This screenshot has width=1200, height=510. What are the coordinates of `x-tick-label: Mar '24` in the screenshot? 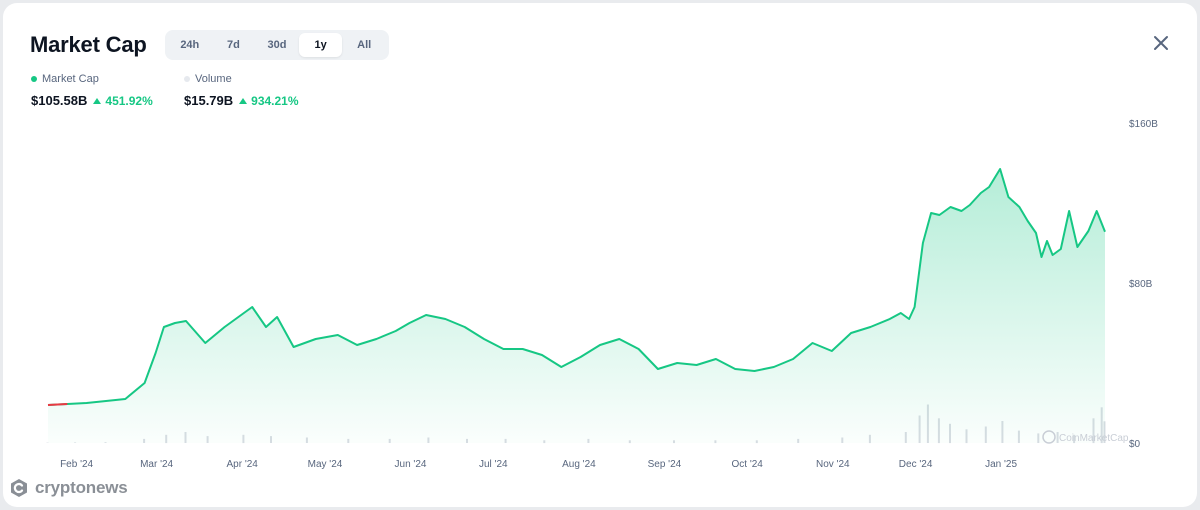 It's located at (156, 464).